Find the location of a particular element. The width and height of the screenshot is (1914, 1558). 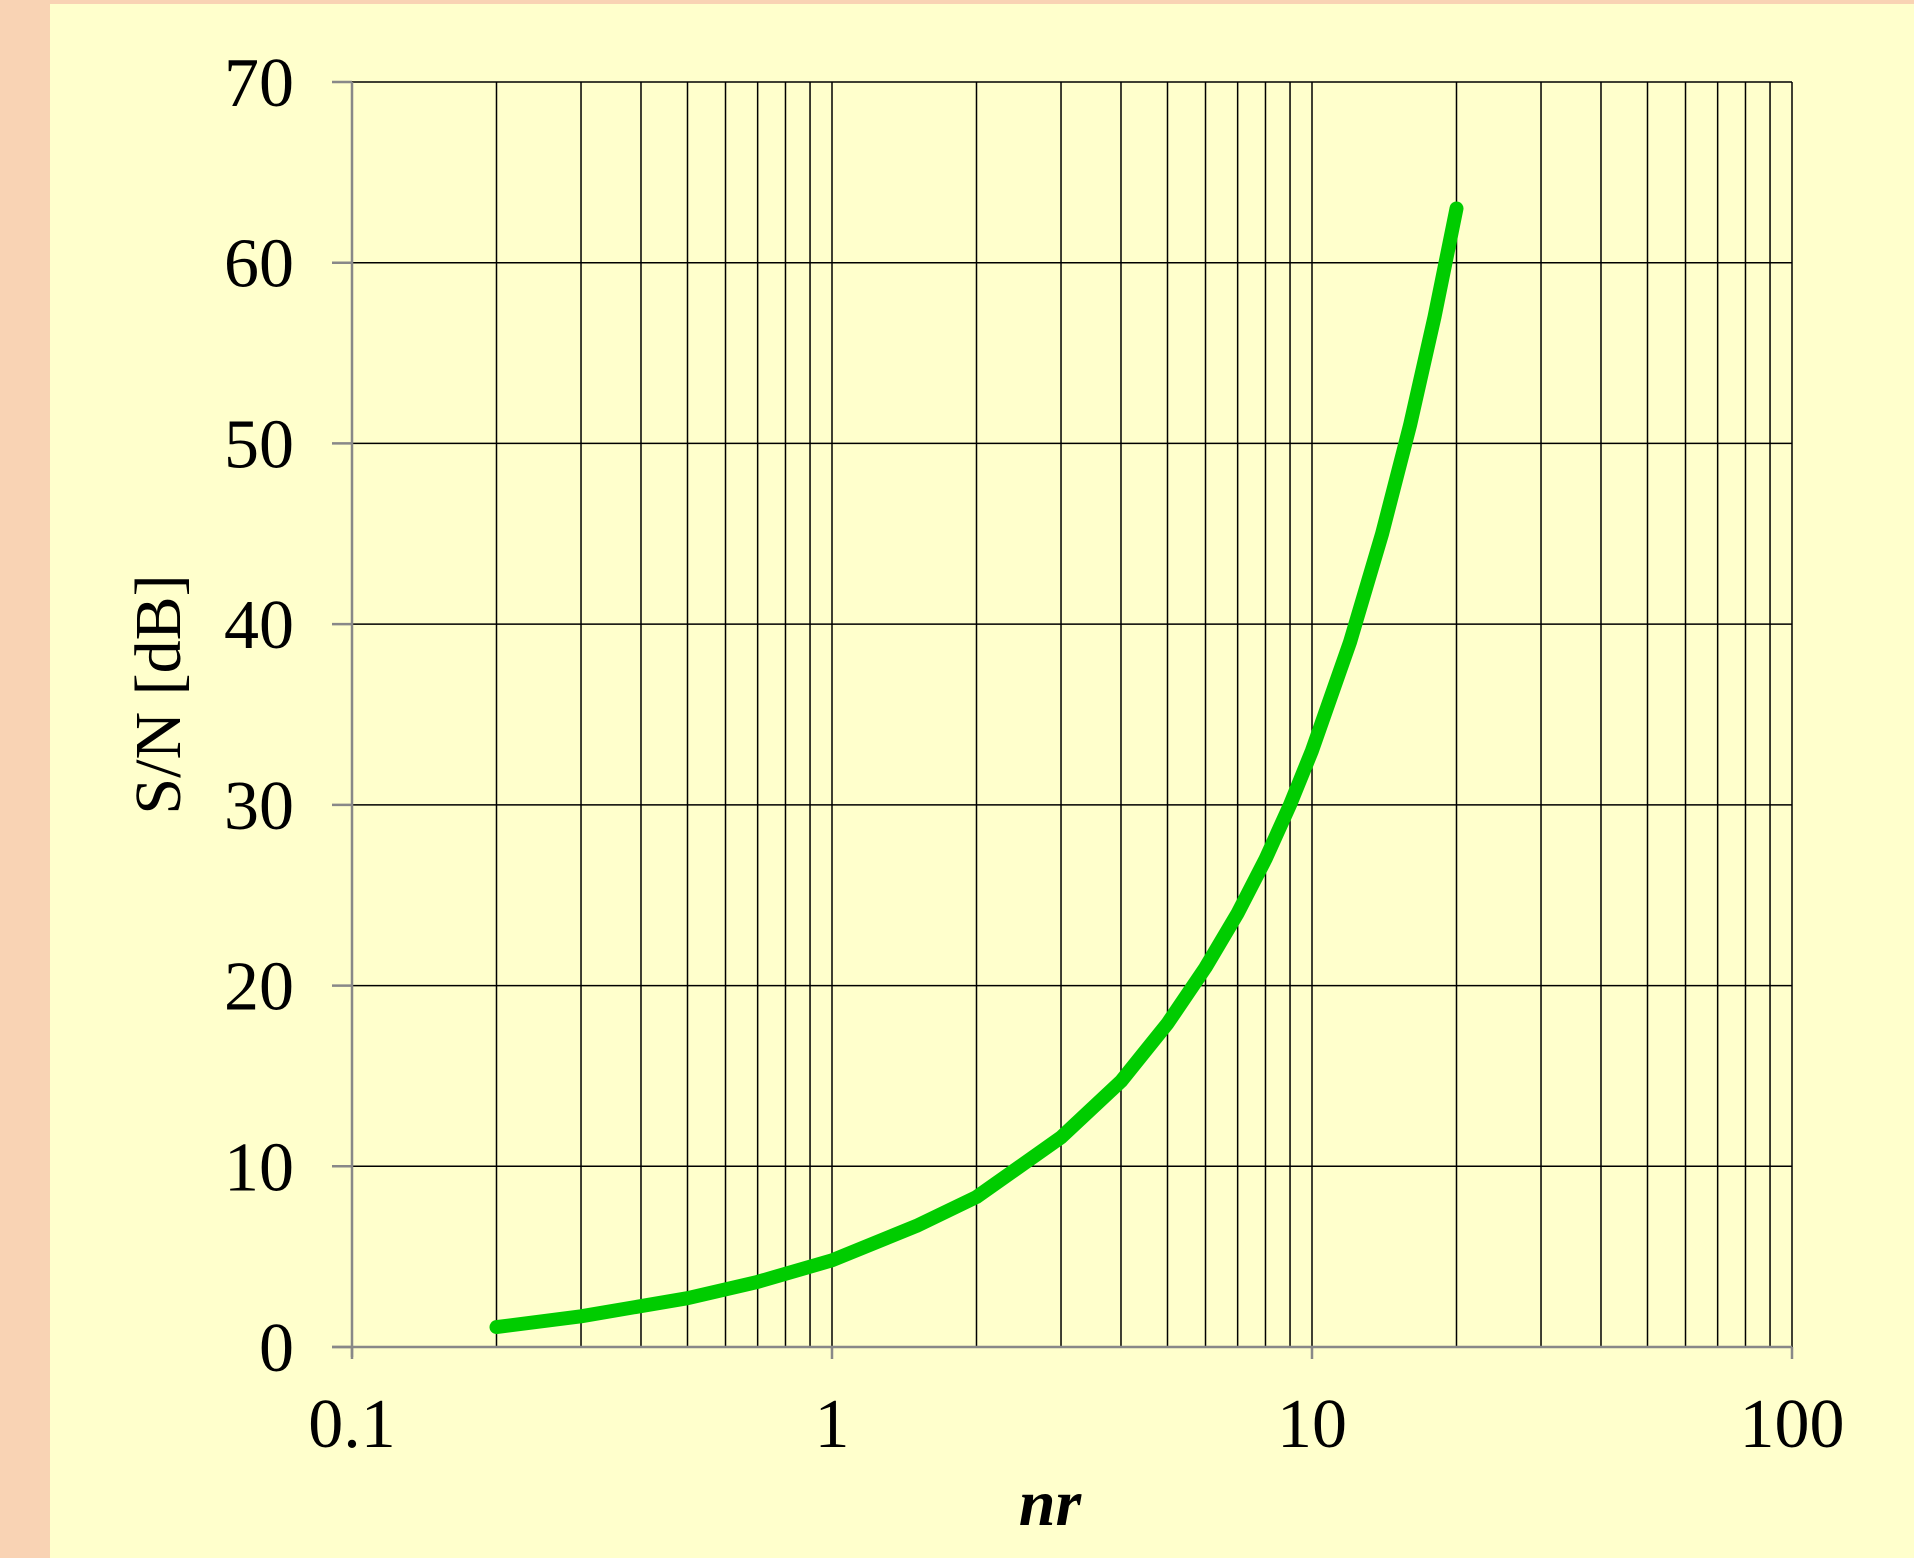

y-tick-label: 60 is located at coordinates (259, 264).